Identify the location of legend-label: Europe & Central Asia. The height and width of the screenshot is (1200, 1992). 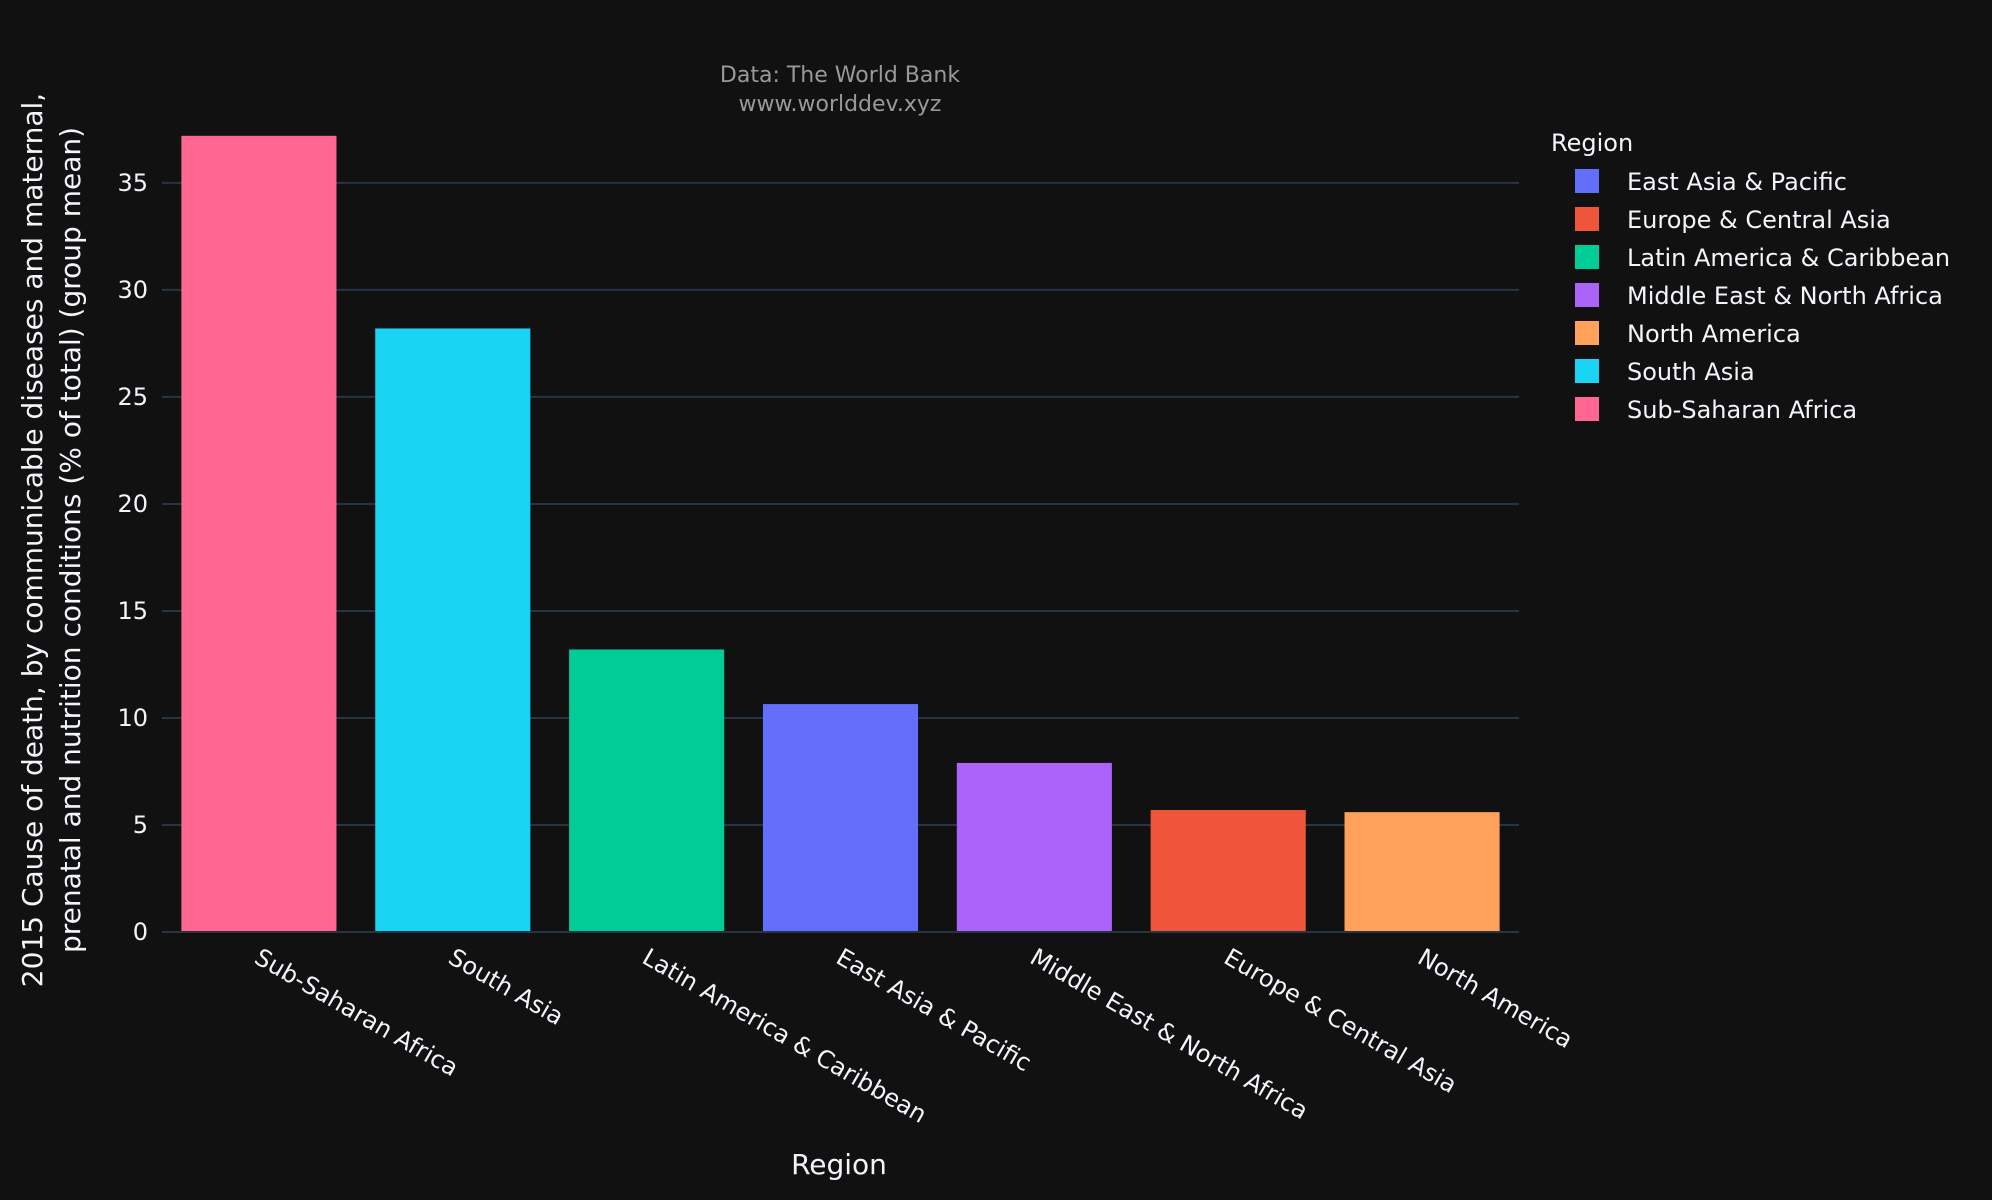
(1759, 220).